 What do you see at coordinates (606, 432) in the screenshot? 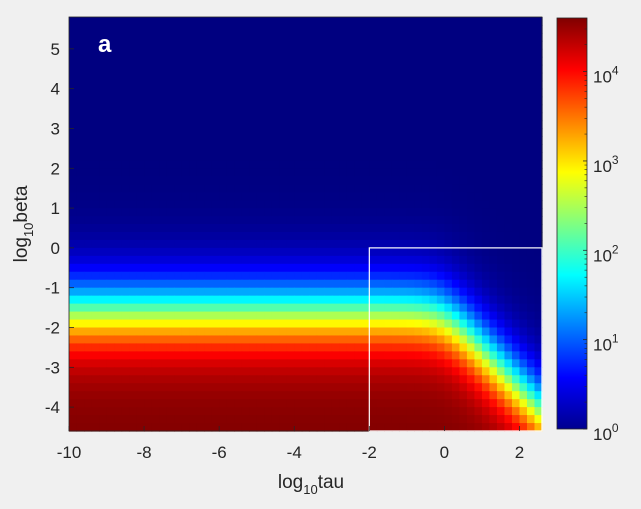
I see `colorbar-tick-label: 100` at bounding box center [606, 432].